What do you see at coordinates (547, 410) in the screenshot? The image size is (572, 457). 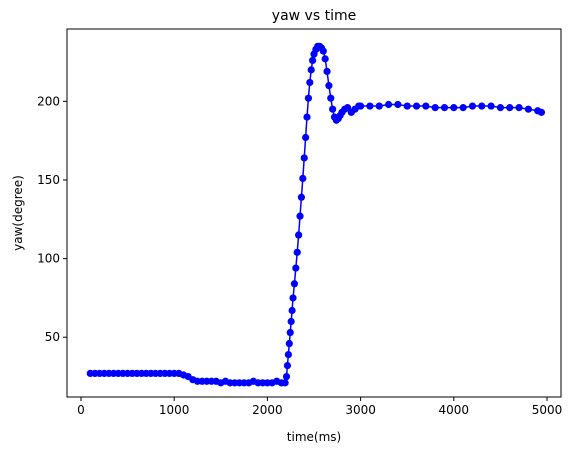 I see `x-tick-label: 5000` at bounding box center [547, 410].